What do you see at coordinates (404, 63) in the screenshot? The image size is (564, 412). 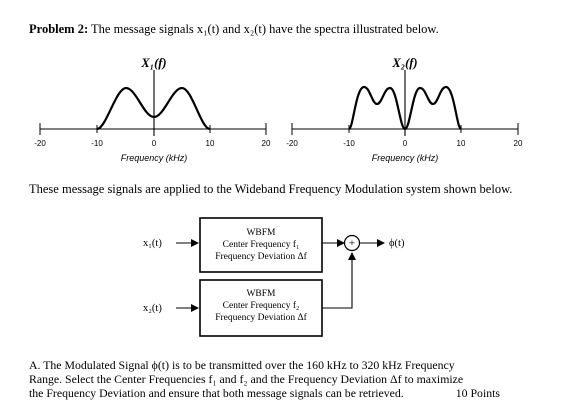 I see `plot-label-x2: X₂(f)` at bounding box center [404, 63].